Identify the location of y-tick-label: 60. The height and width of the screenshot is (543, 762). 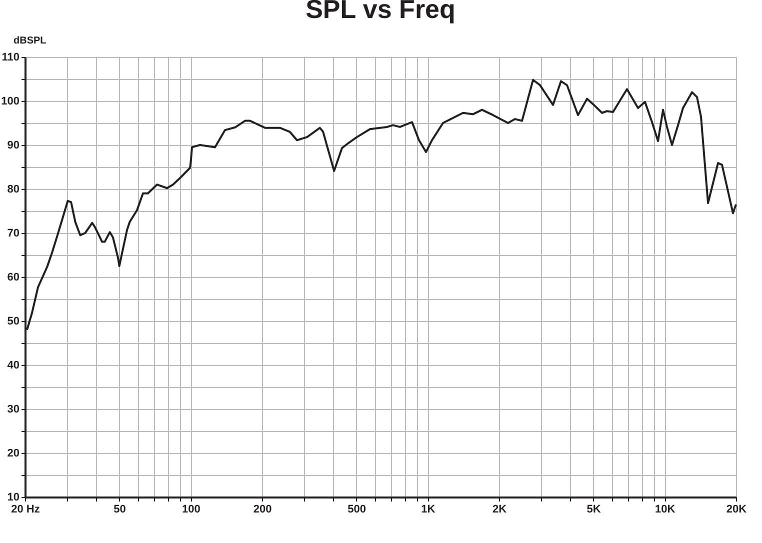
(13, 278).